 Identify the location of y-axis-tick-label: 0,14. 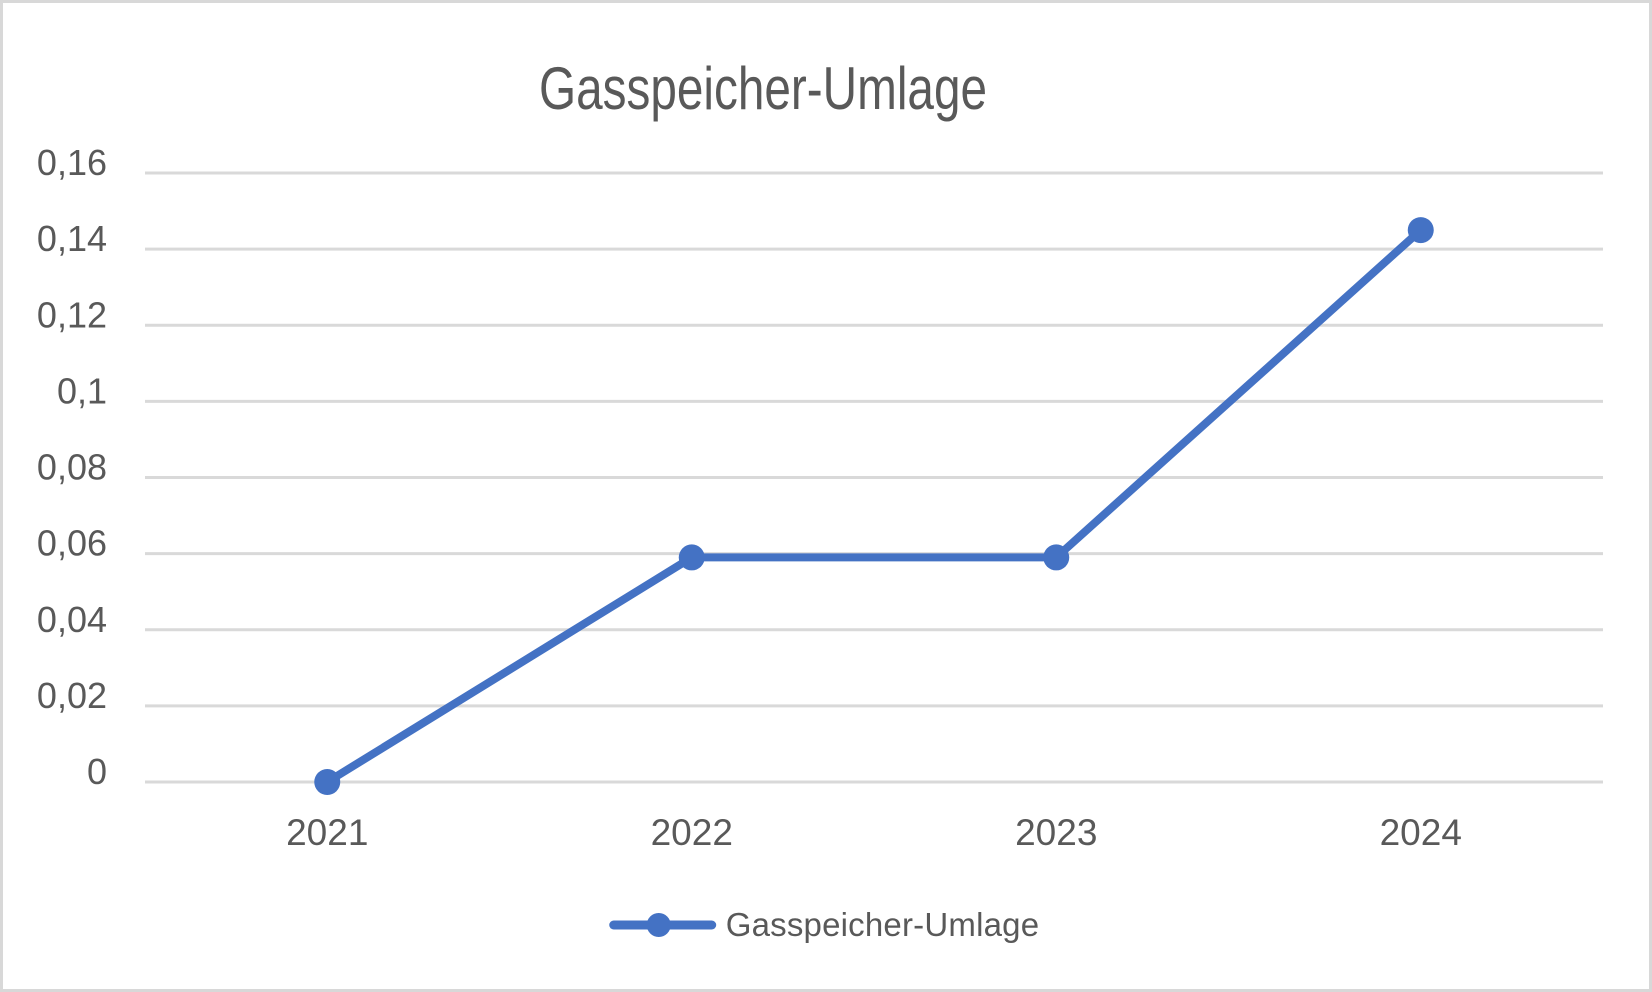
(72, 238).